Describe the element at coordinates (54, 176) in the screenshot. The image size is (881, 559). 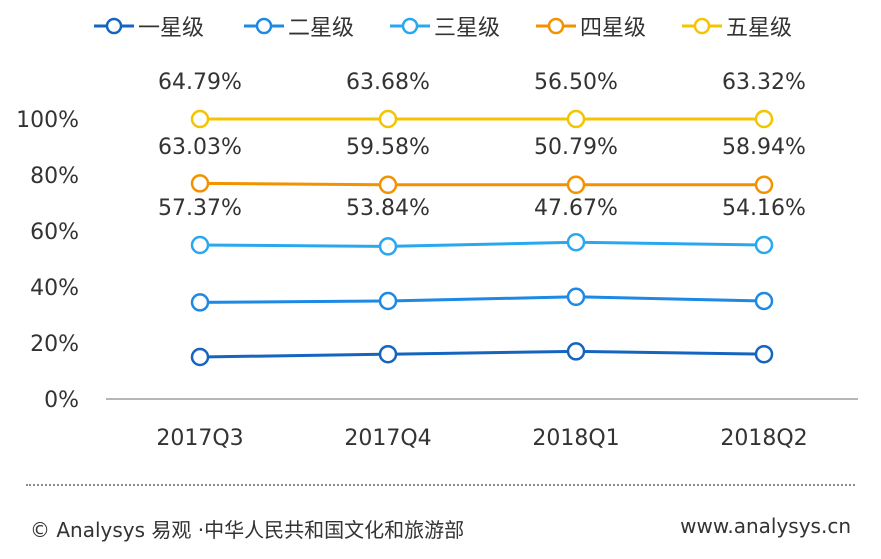
I see `y-tick-label-5: 80%` at that location.